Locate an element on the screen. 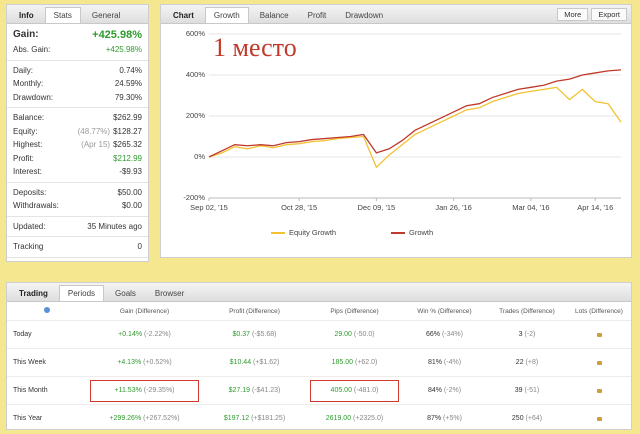 This screenshot has height=434, width=640. info-row: Equity: (48.77%) $128.27 is located at coordinates (77, 132).